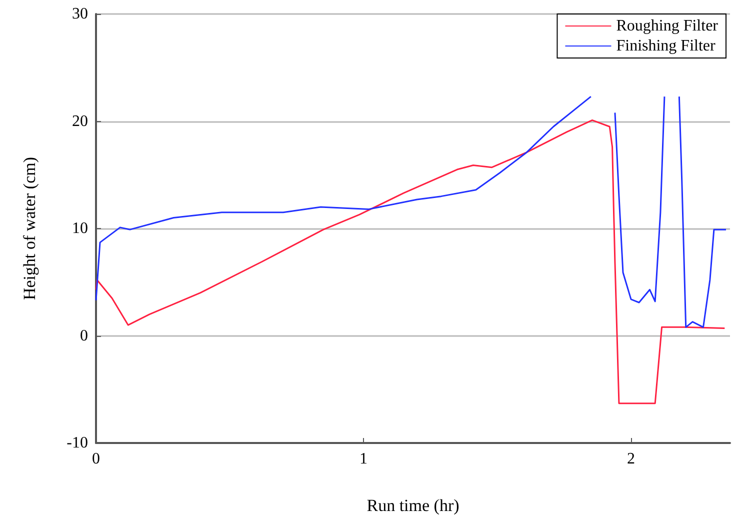 Image resolution: width=732 pixels, height=527 pixels. What do you see at coordinates (413, 505) in the screenshot?
I see `x-axis-title: Run time (hr)` at bounding box center [413, 505].